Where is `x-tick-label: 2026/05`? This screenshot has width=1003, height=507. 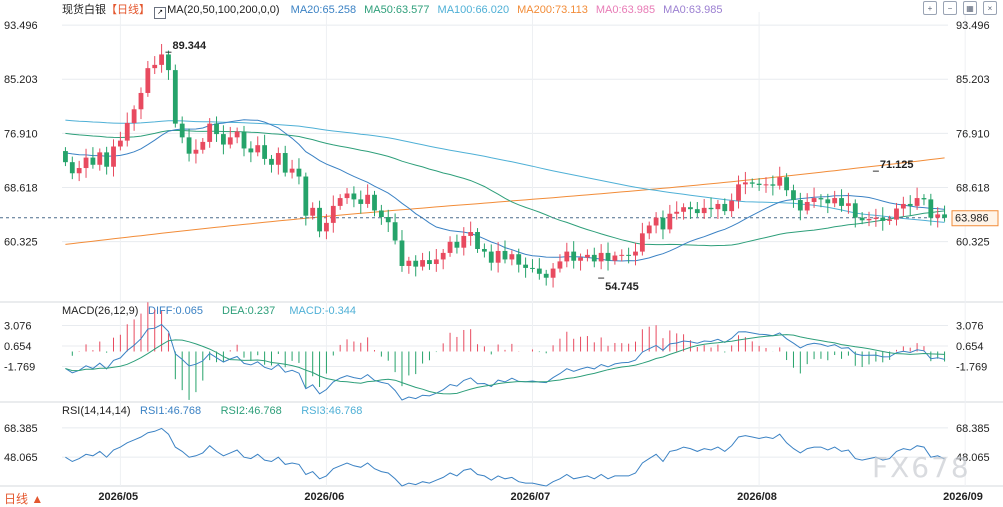 x-tick-label: 2026/05 is located at coordinates (118, 497).